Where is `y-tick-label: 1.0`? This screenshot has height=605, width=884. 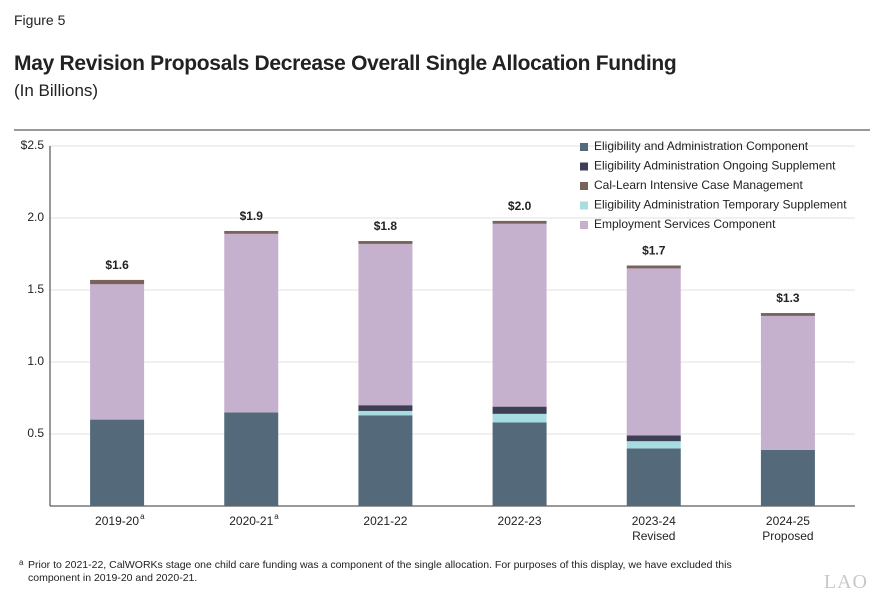 y-tick-label: 1.0 is located at coordinates (35, 361).